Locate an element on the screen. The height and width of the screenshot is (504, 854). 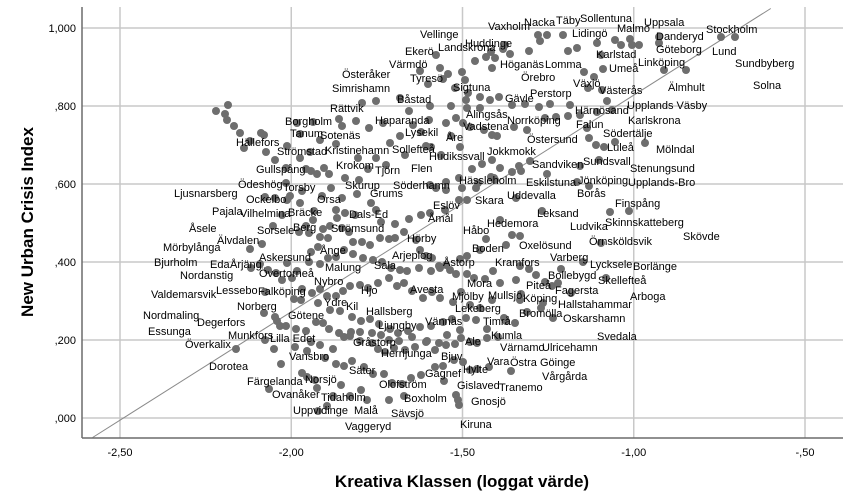
point-label: Arjeplog is located at coordinates (412, 256).